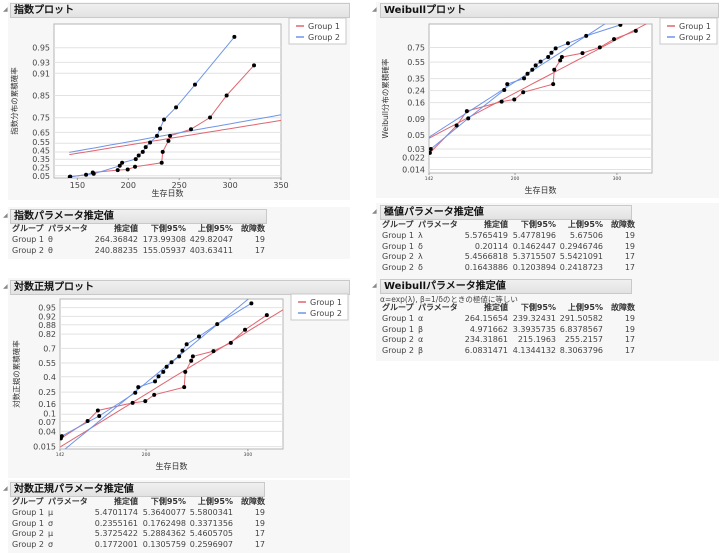 The image size is (721, 553). I want to click on table-cell: 0.1305759, so click(164, 545).